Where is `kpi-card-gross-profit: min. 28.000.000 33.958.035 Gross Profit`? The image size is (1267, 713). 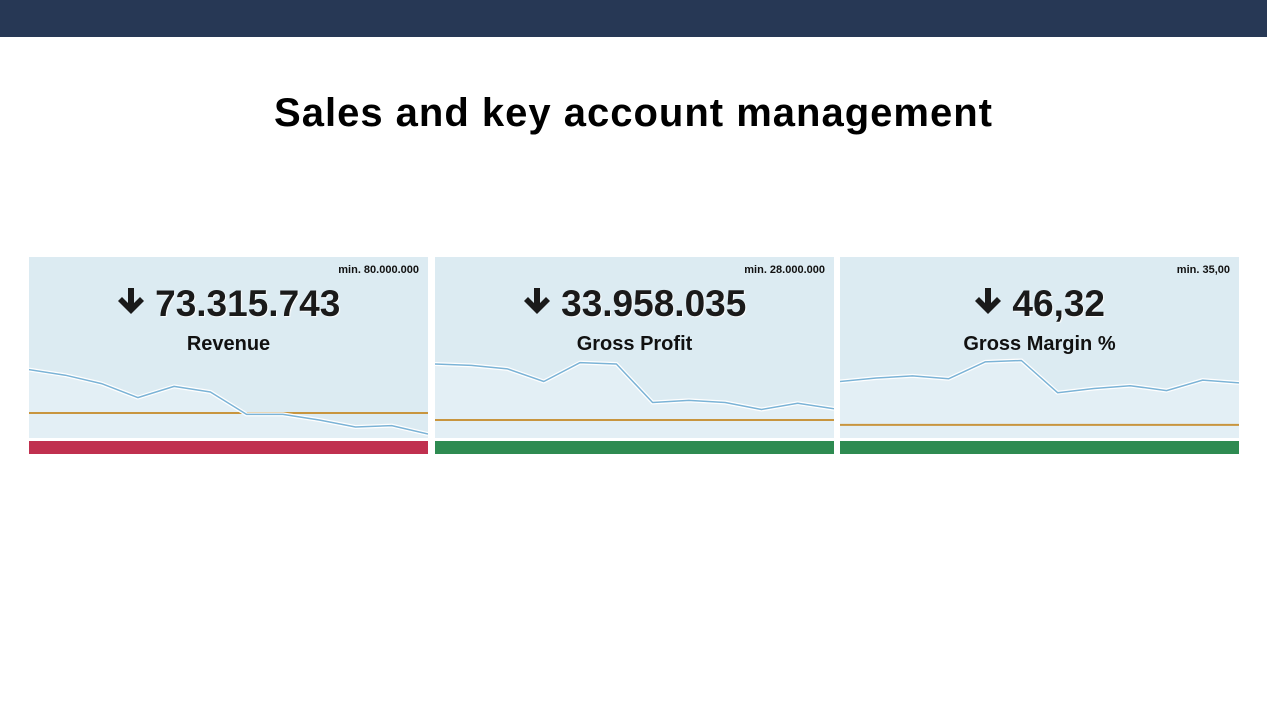 kpi-card-gross-profit: min. 28.000.000 33.958.035 Gross Profit is located at coordinates (634, 355).